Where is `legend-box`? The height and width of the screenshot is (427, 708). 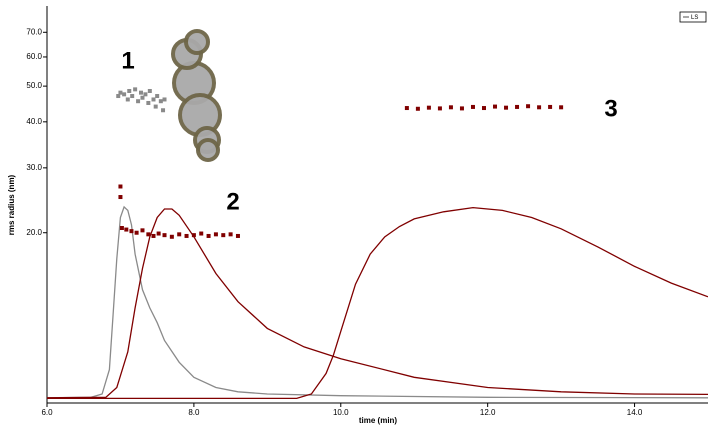
legend-box is located at coordinates (693, 17).